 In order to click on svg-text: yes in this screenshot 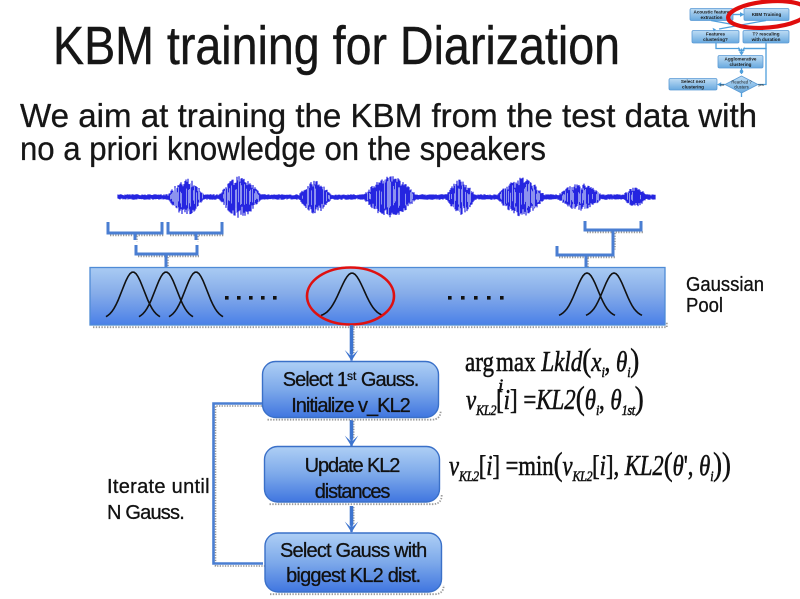, I will do `click(761, 85)`.